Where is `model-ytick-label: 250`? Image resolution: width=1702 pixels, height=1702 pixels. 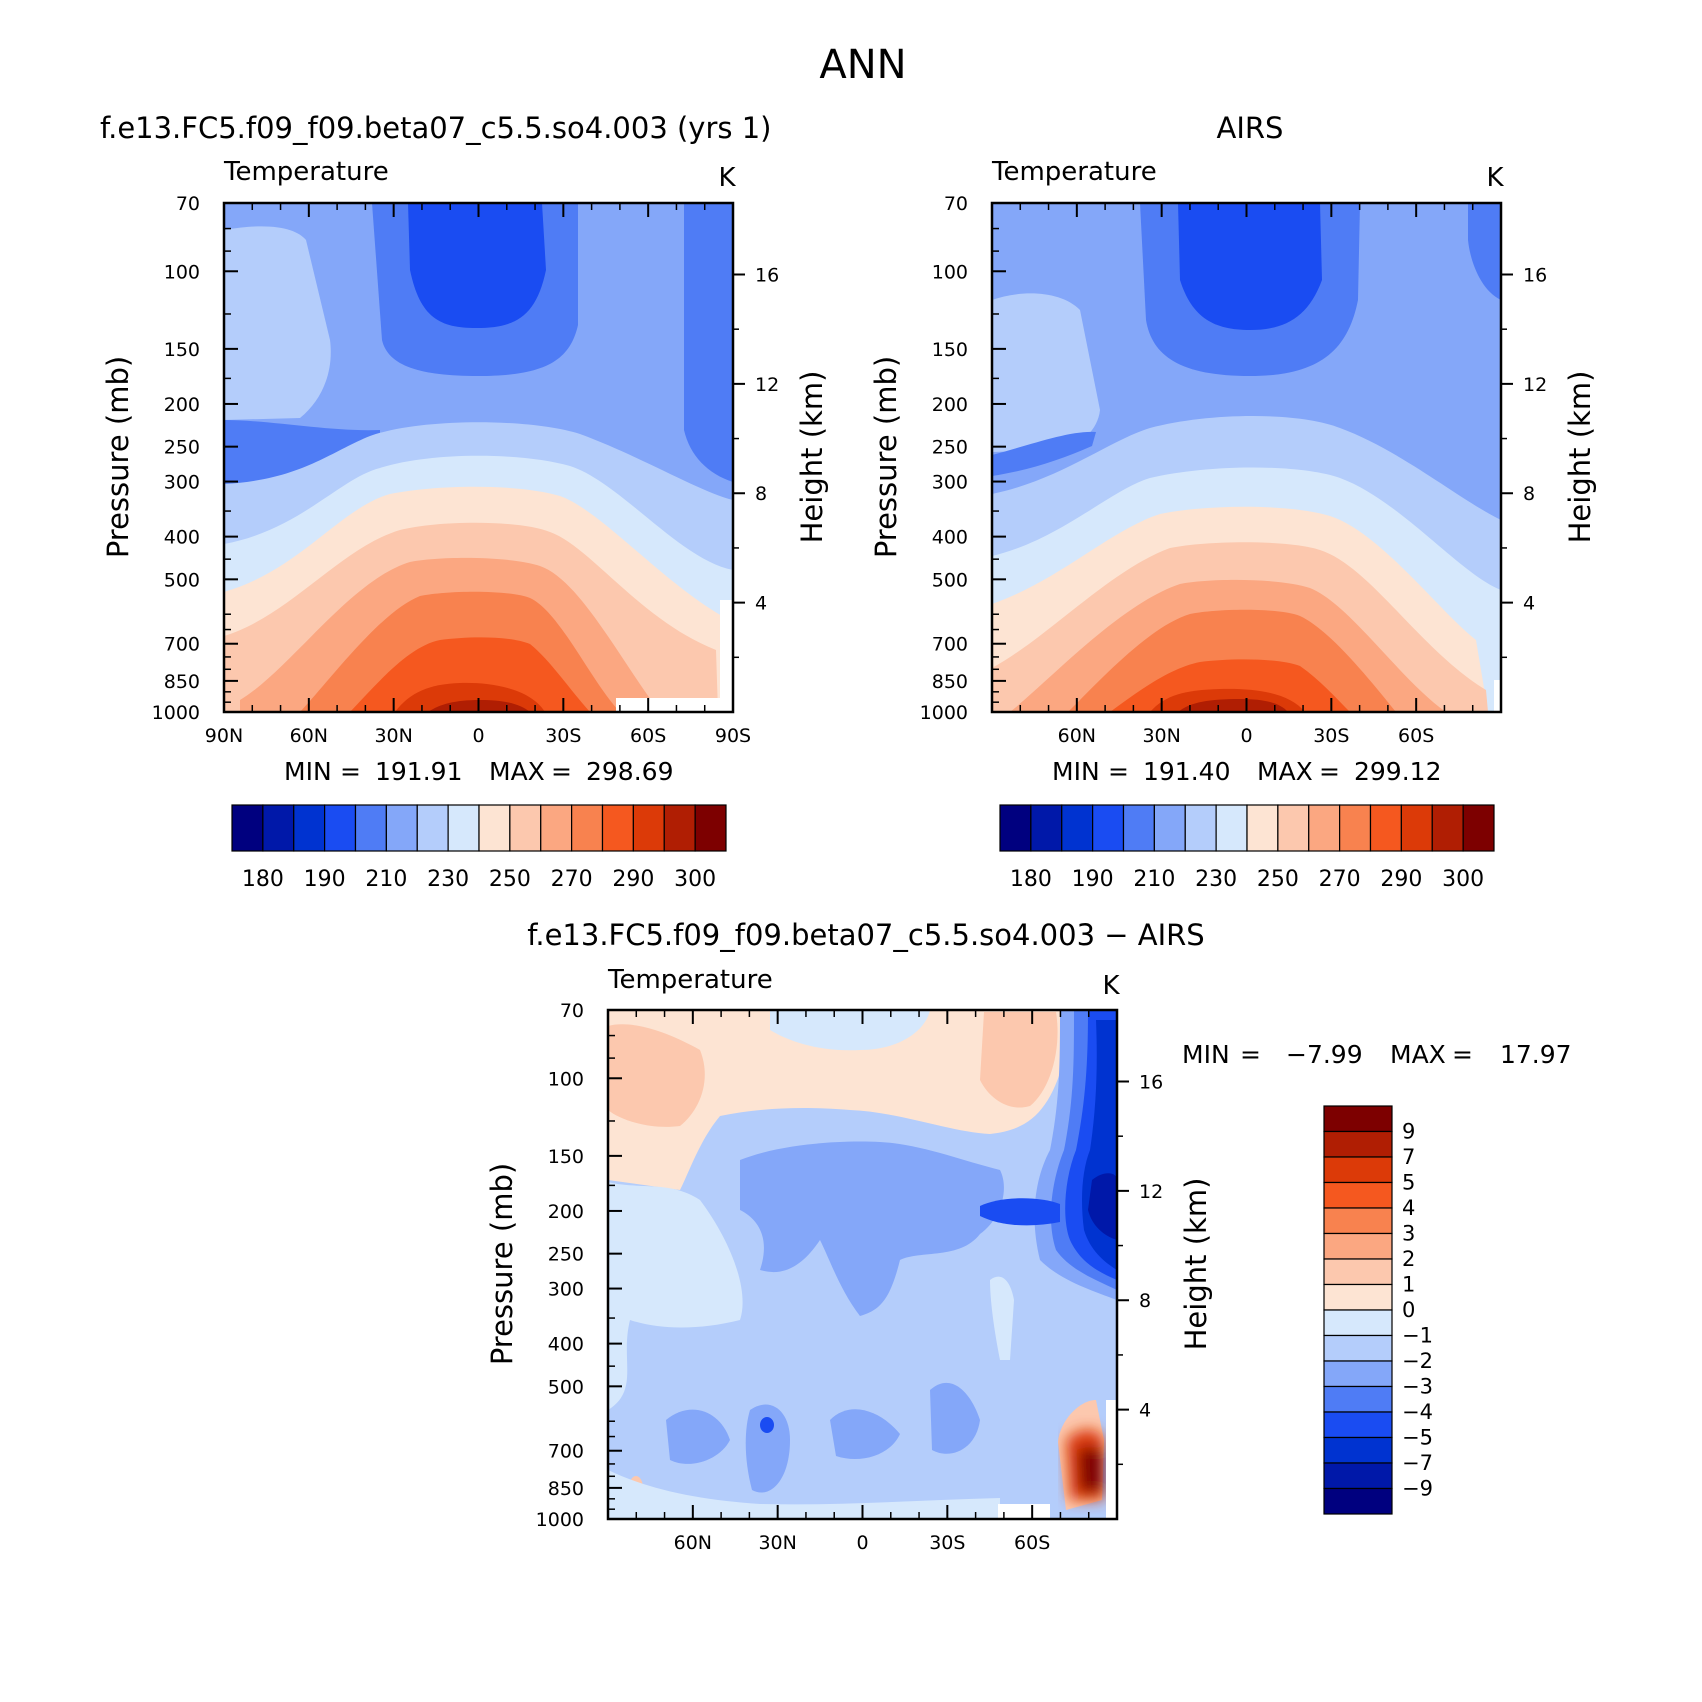
model-ytick-label: 250 is located at coordinates (182, 448).